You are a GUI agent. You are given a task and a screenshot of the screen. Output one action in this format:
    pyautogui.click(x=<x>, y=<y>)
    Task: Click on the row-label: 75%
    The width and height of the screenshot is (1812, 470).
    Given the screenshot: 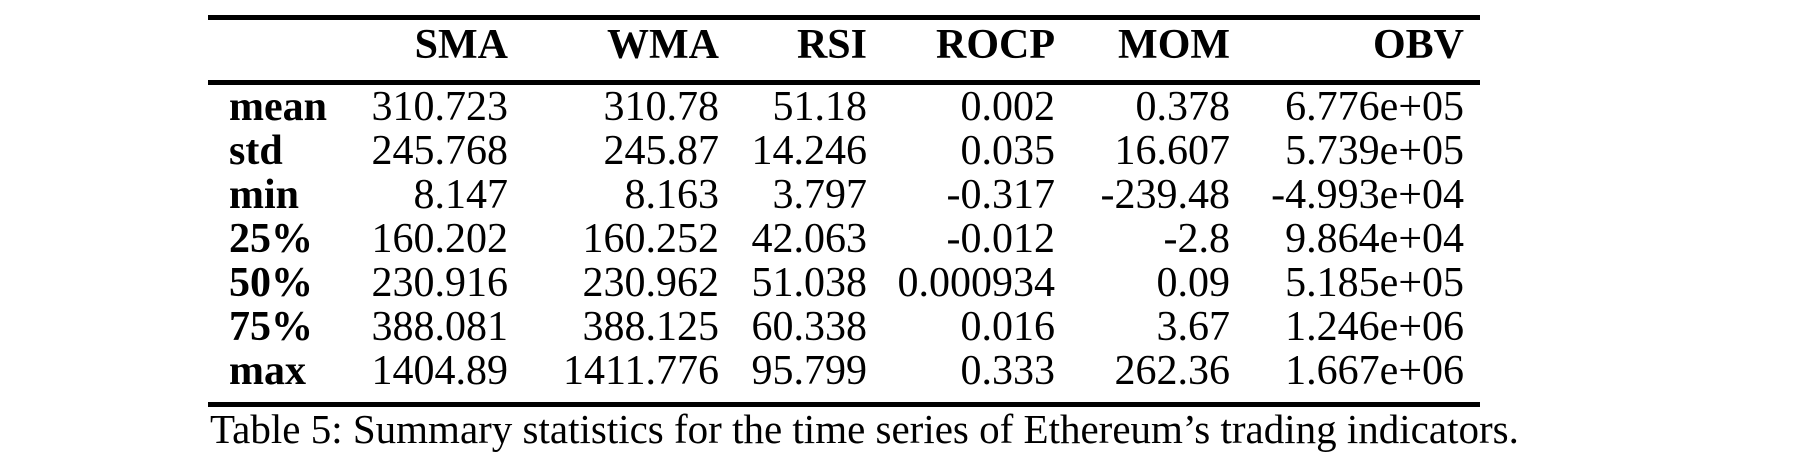 What is the action you would take?
    pyautogui.click(x=271, y=327)
    